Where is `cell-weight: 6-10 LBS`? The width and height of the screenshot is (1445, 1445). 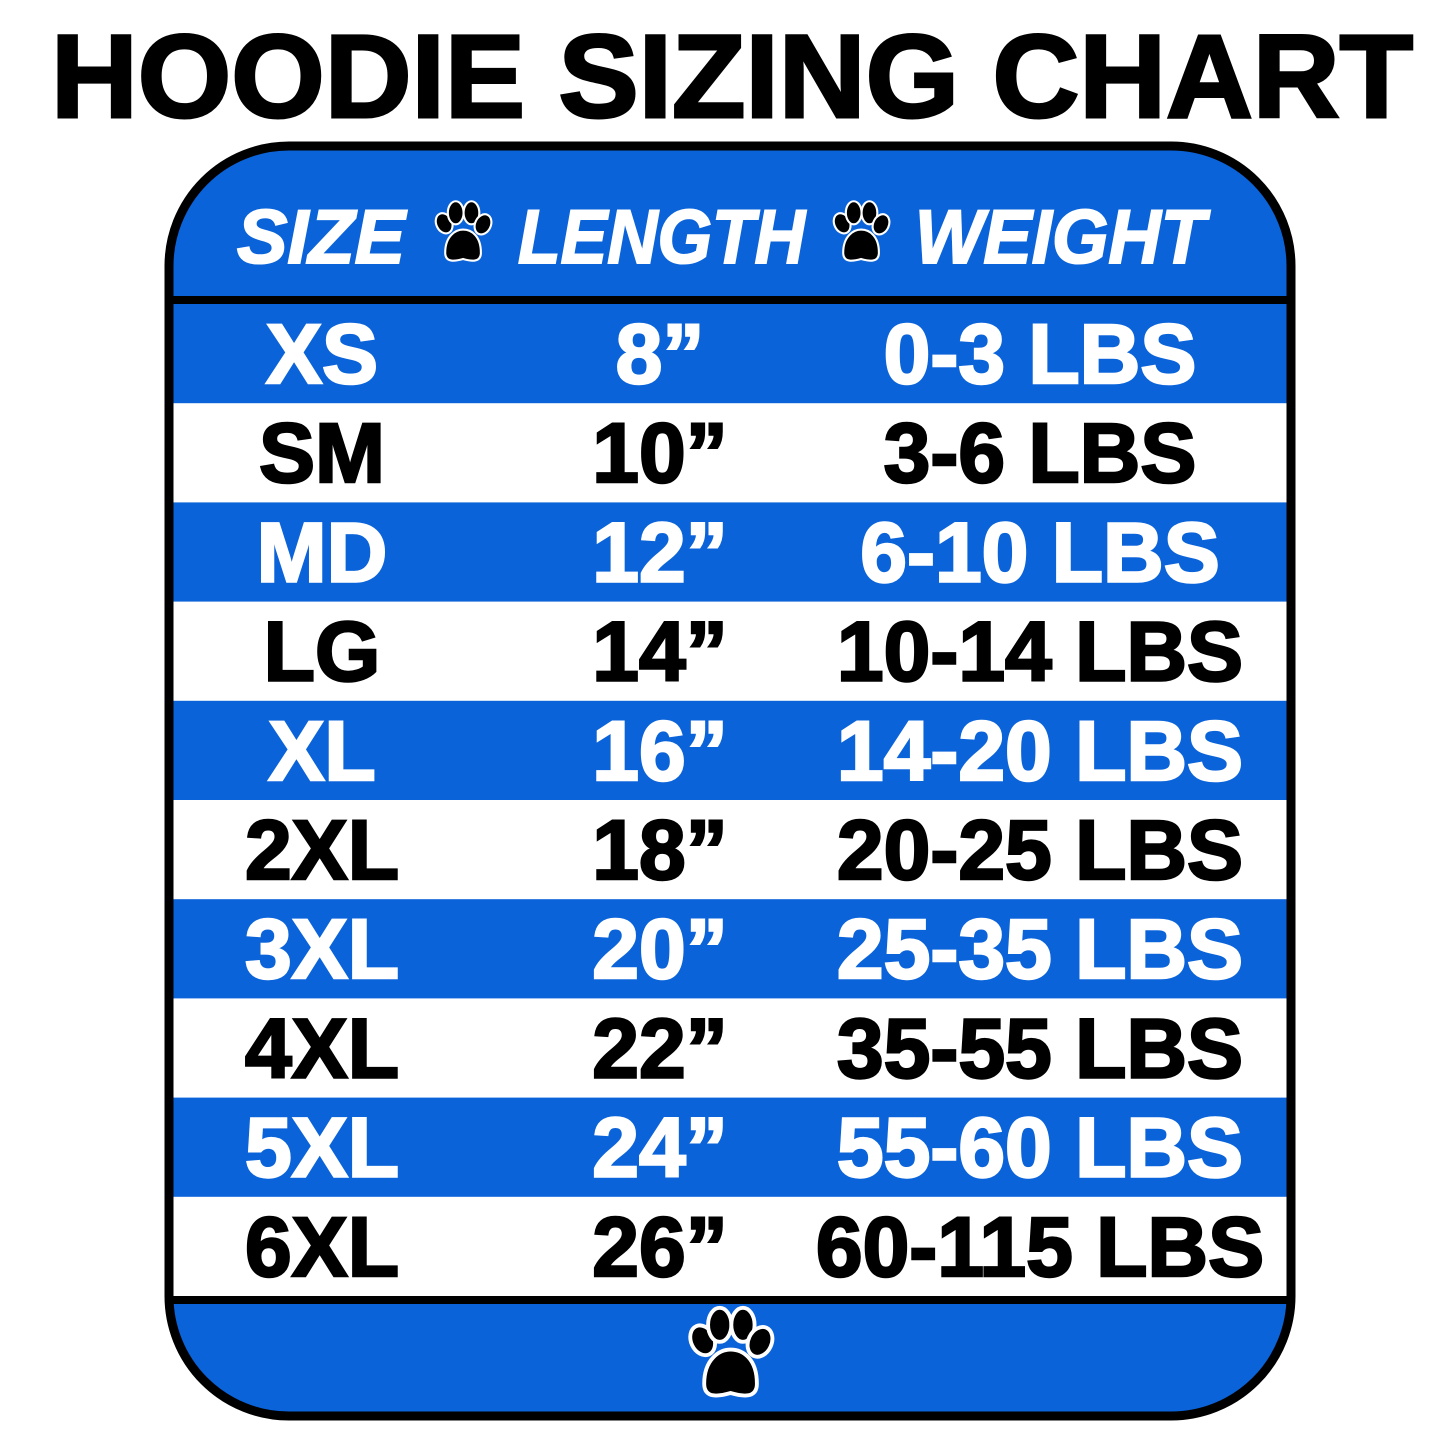 cell-weight: 6-10 LBS is located at coordinates (1039, 552).